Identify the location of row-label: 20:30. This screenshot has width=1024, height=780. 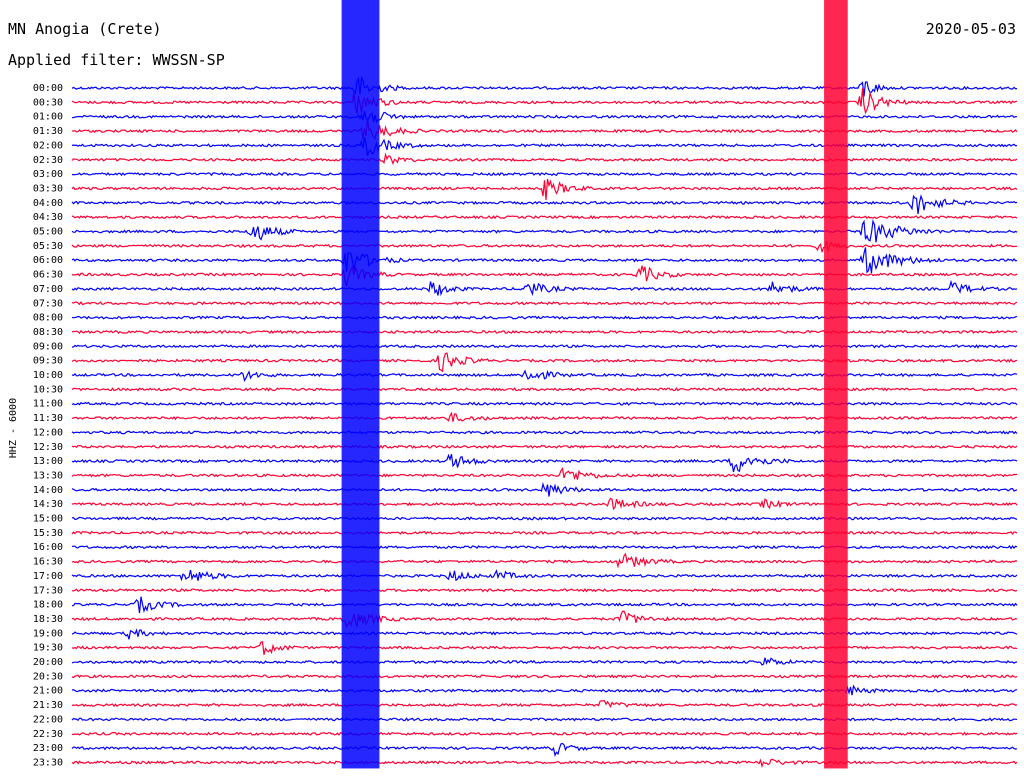
(48, 676).